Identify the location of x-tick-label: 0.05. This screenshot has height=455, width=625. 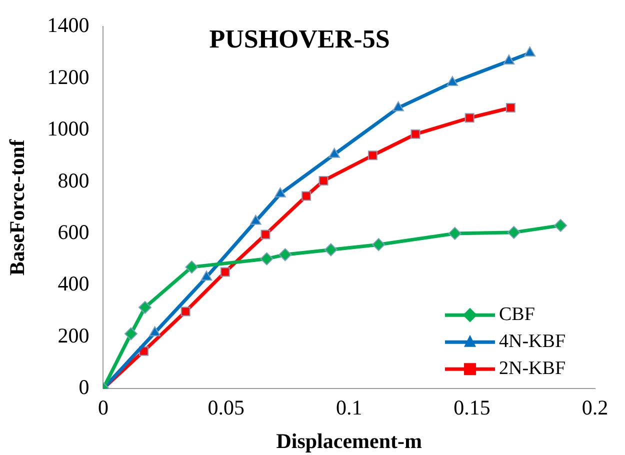
(226, 408).